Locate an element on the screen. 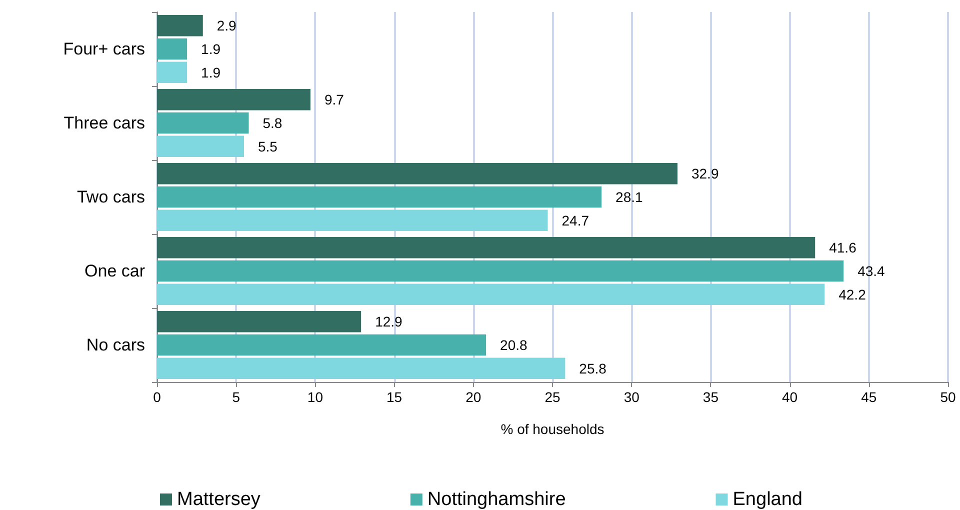 Image resolution: width=960 pixels, height=510 pixels. data-label: 5.8 is located at coordinates (272, 123).